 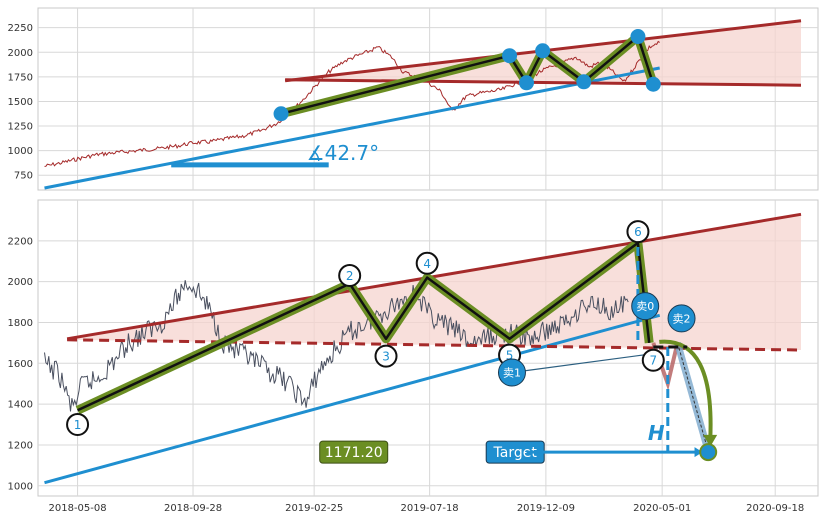 I want to click on point-label: 7, so click(x=653, y=361).